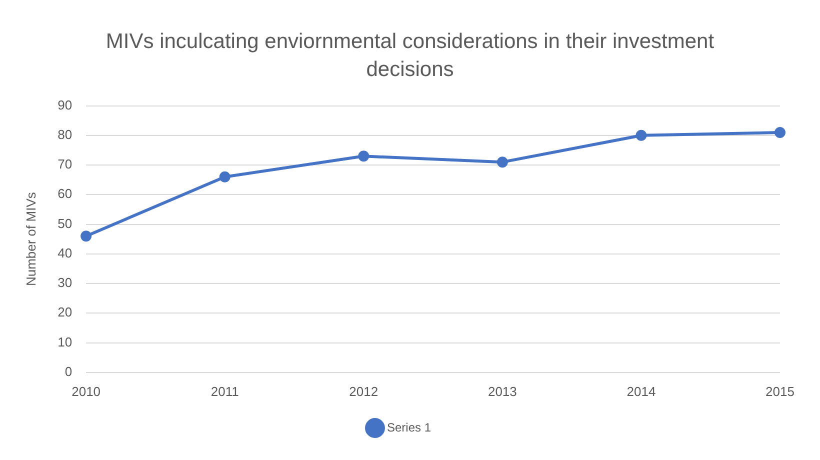 This screenshot has width=820, height=460. I want to click on y-tick-label: 20, so click(65, 312).